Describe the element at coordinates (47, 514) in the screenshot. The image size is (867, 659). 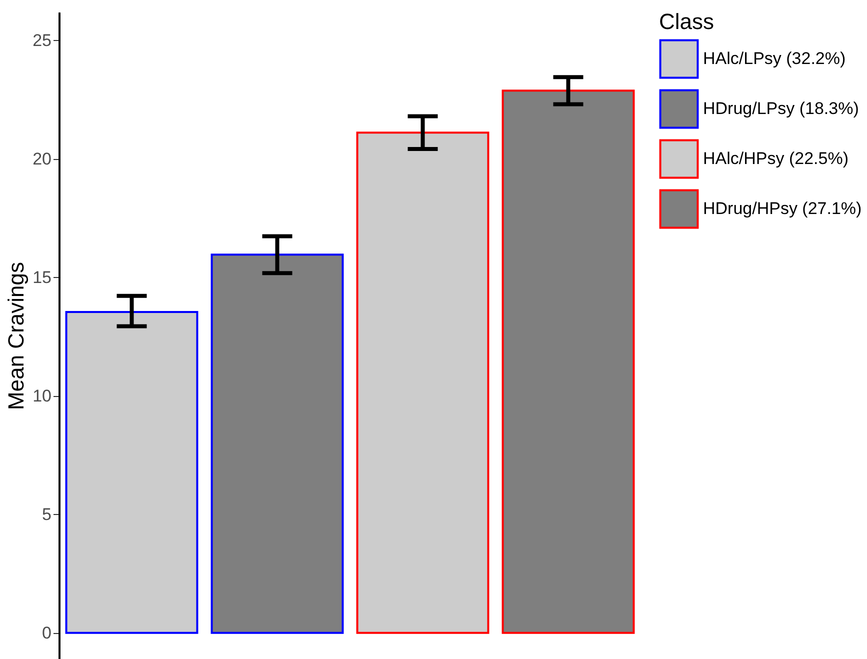
I see `y-tick-label: 5` at that location.